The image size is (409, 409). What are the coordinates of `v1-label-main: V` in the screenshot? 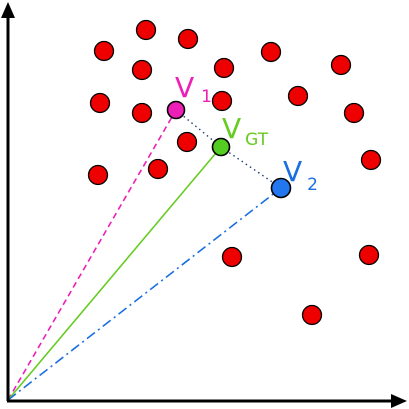 It's located at (184, 87).